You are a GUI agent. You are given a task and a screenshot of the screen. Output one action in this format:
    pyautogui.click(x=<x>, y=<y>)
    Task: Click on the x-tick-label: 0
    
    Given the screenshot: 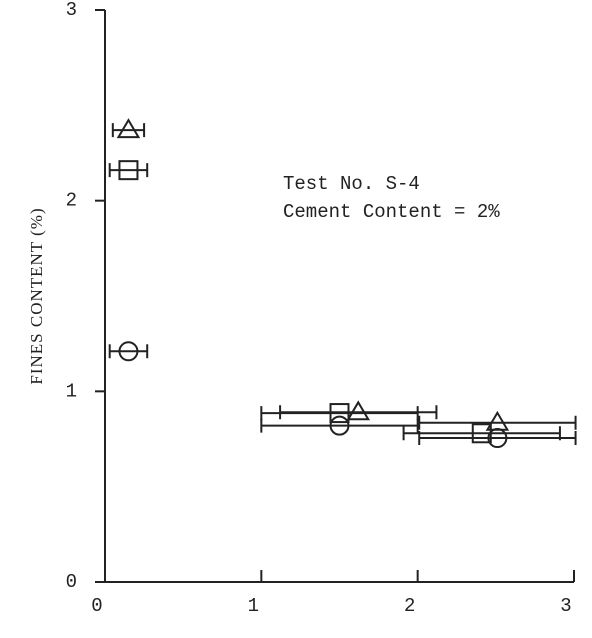 What is the action you would take?
    pyautogui.click(x=96, y=606)
    